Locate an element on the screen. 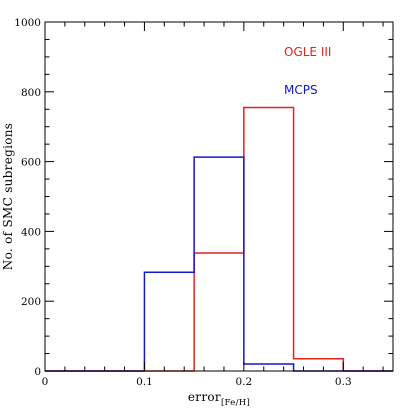 This screenshot has height=415, width=415. y-tick-label: 400 is located at coordinates (31, 232).